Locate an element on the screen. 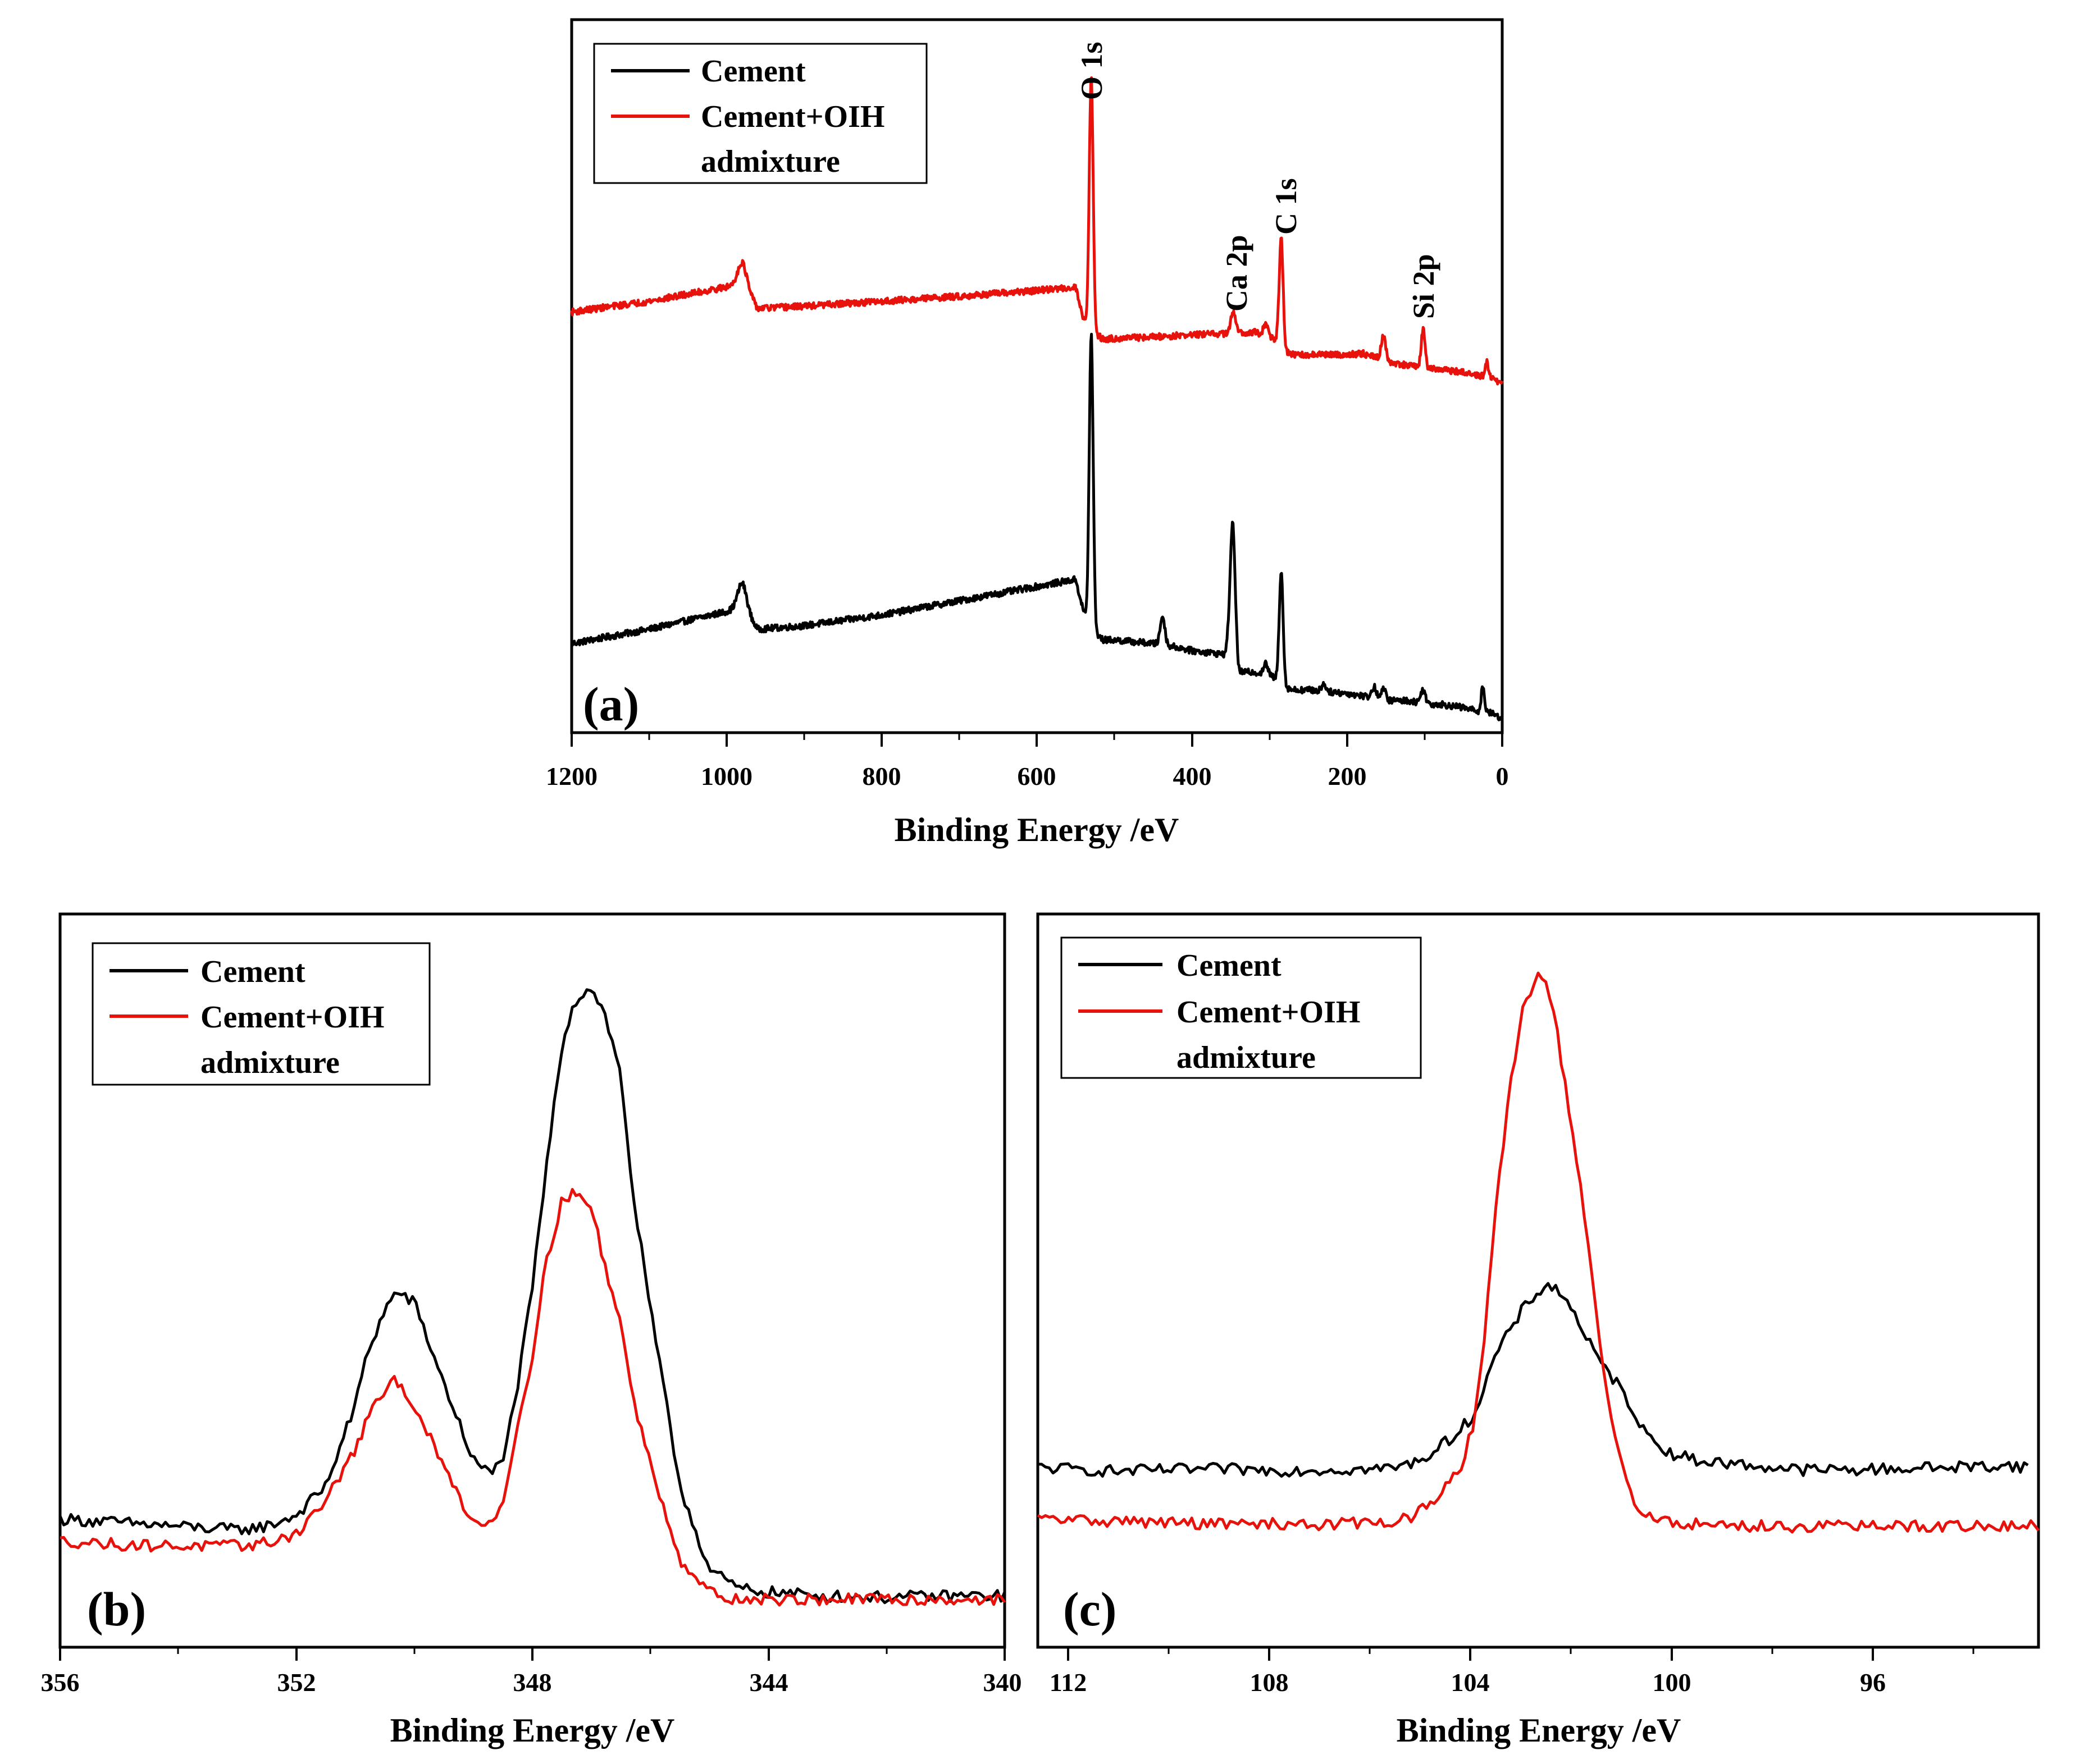 Image resolution: width=2075 pixels, height=1764 pixels. panel-b-x-tick-label: 352 is located at coordinates (296, 1682).